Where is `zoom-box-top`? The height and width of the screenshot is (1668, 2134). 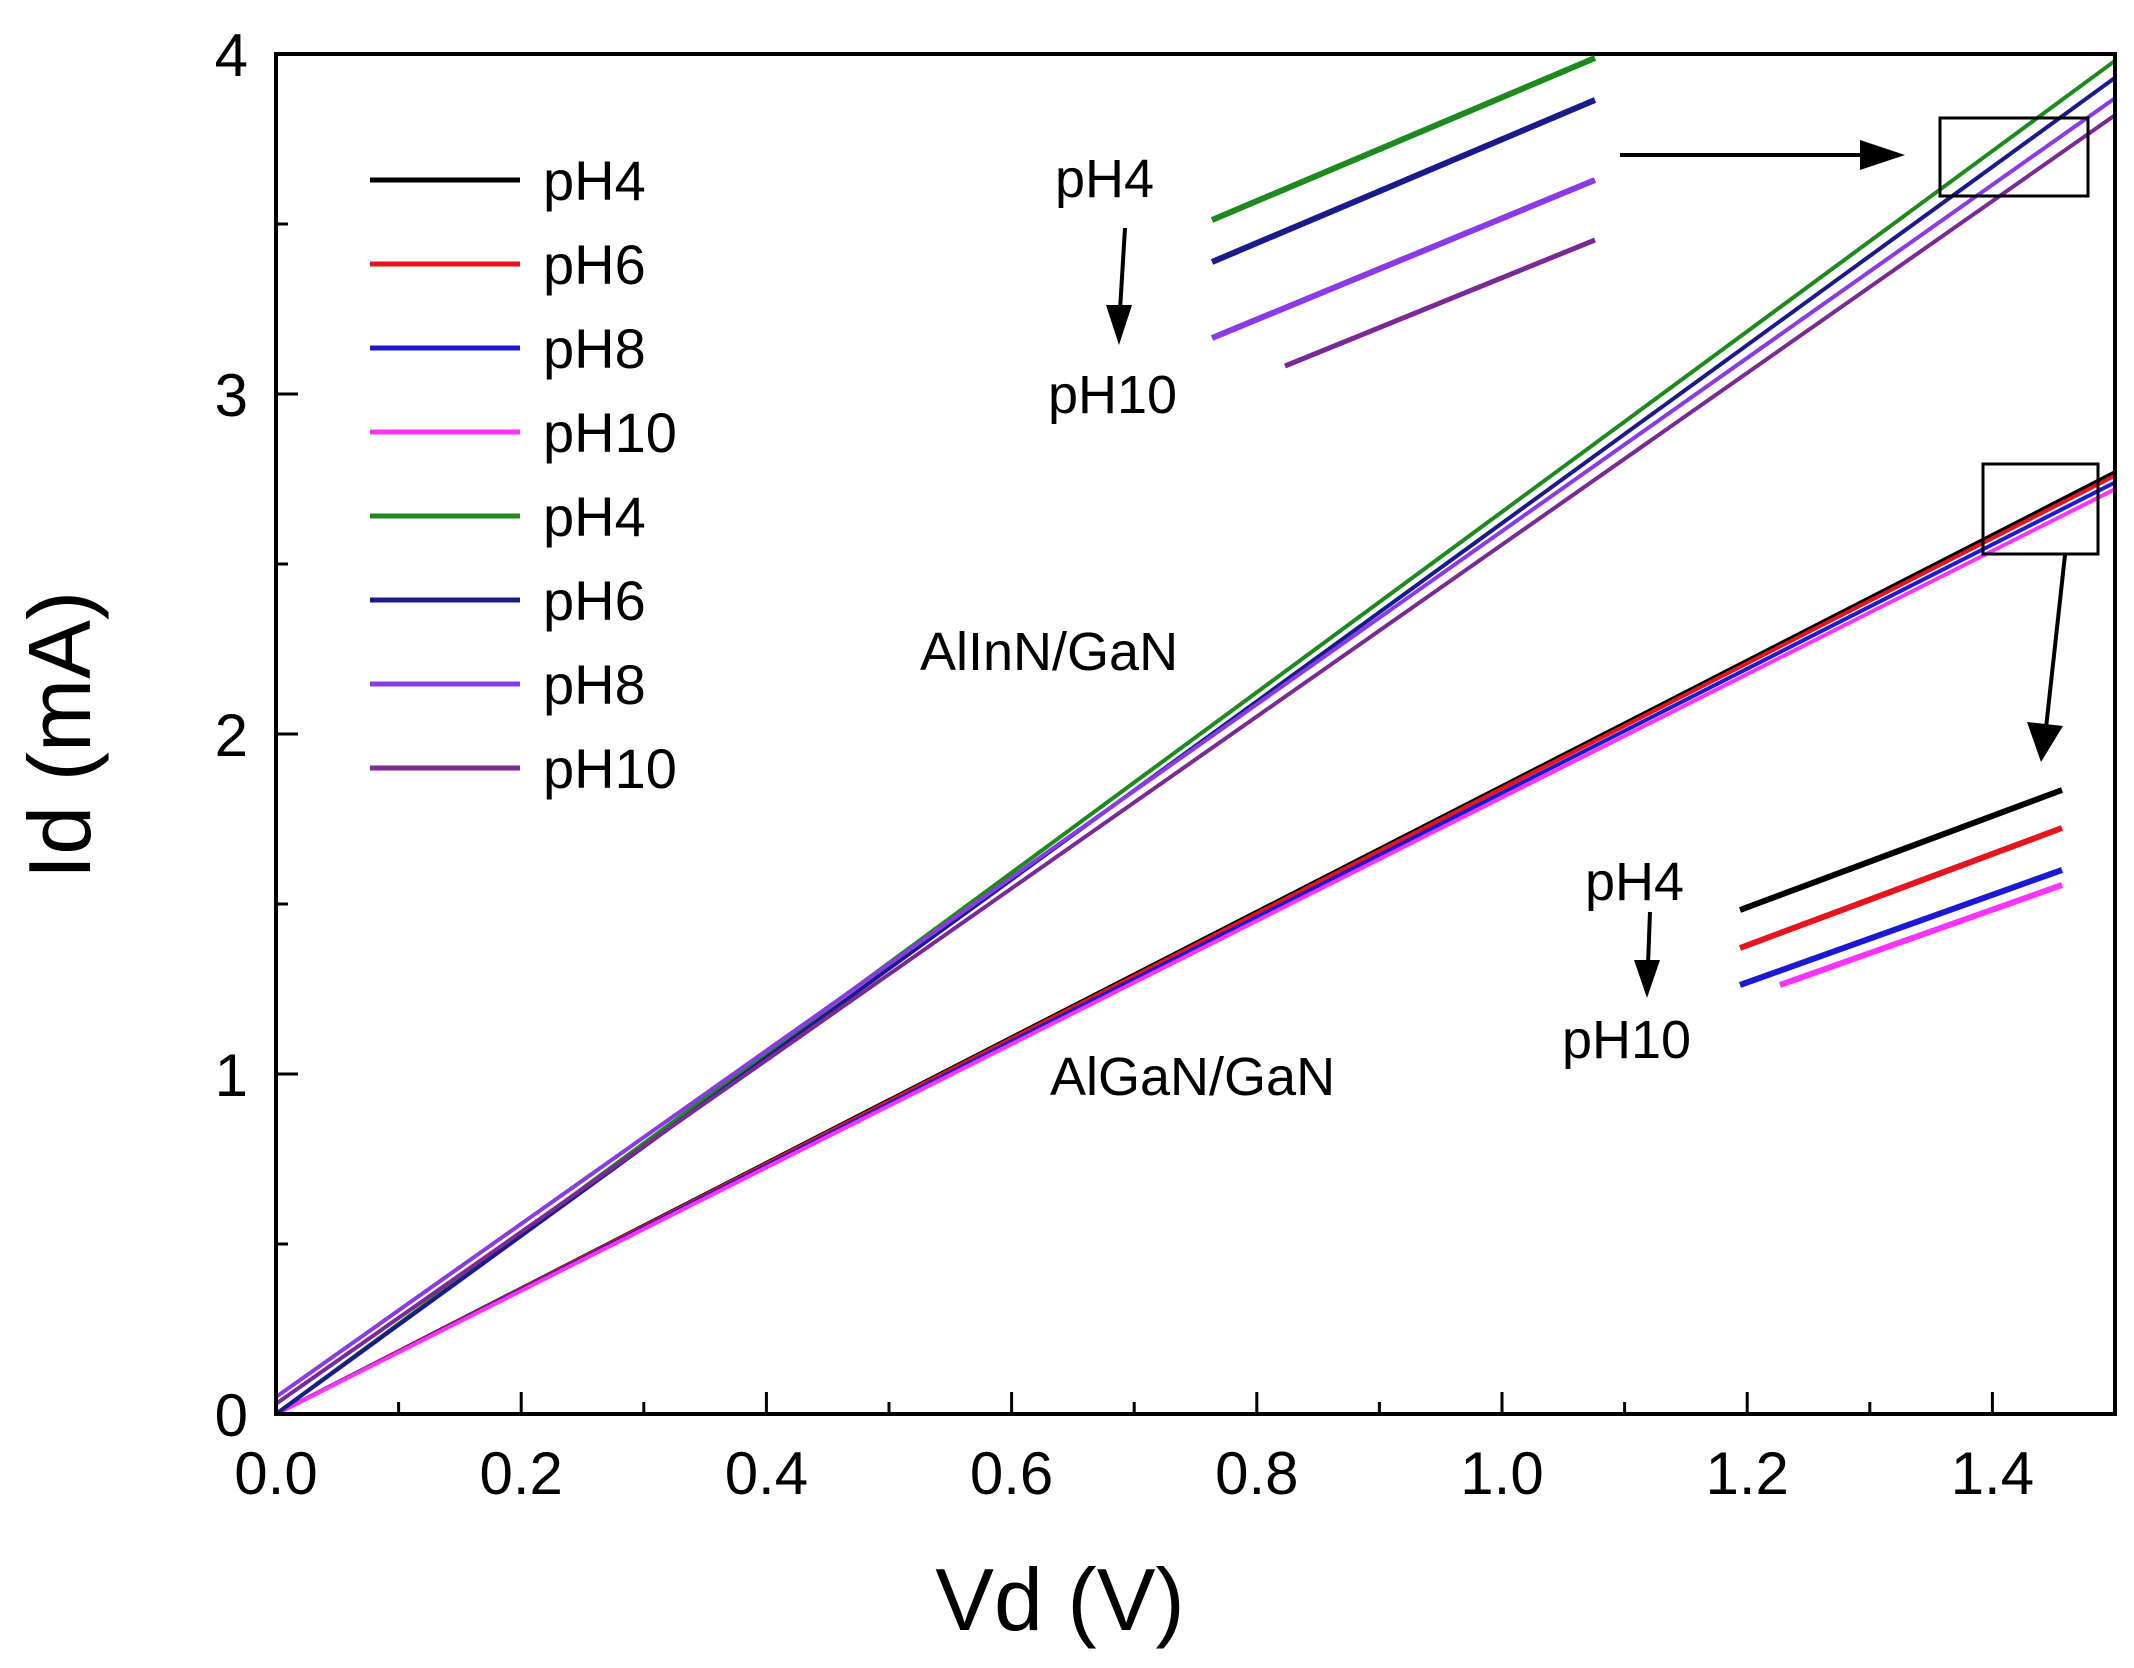 zoom-box-top is located at coordinates (2014, 157).